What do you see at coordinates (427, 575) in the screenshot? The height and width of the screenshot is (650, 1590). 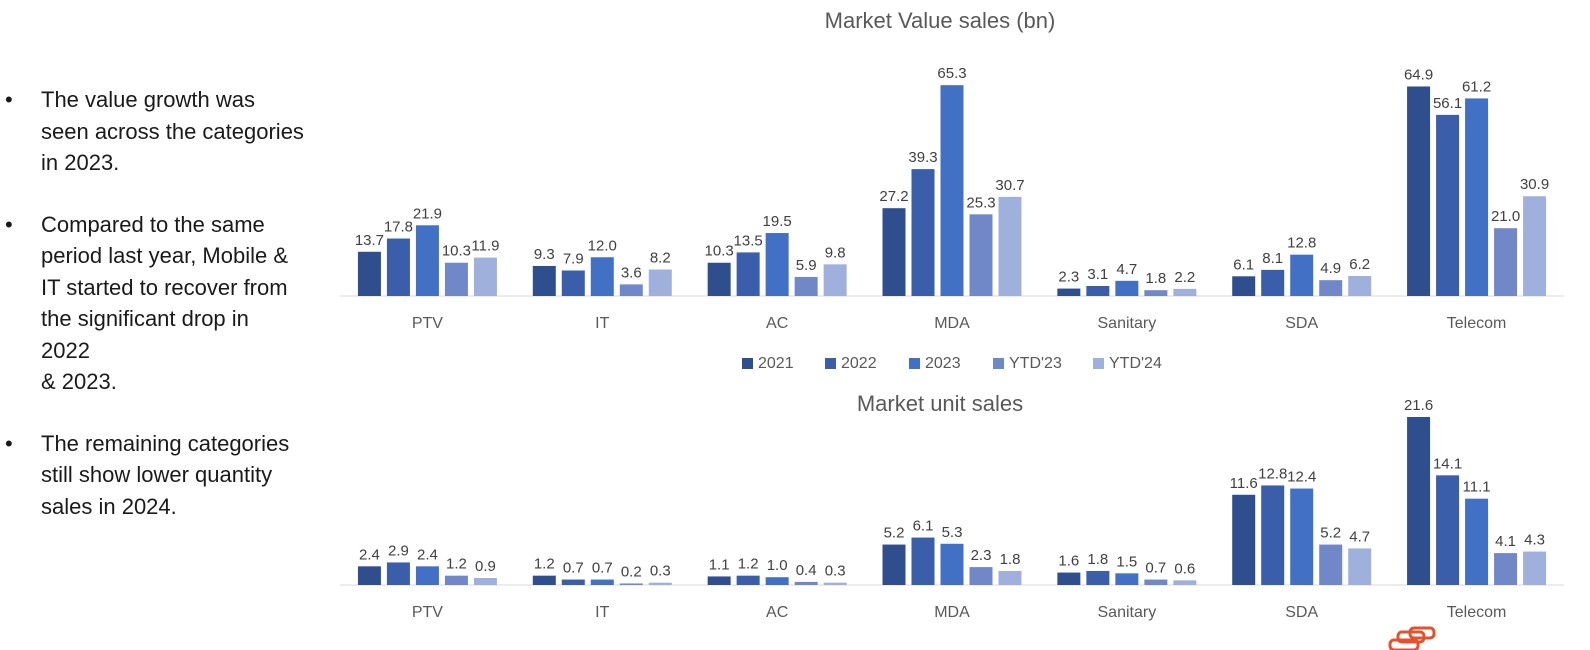 I see `unit-bar-ptv-2023` at bounding box center [427, 575].